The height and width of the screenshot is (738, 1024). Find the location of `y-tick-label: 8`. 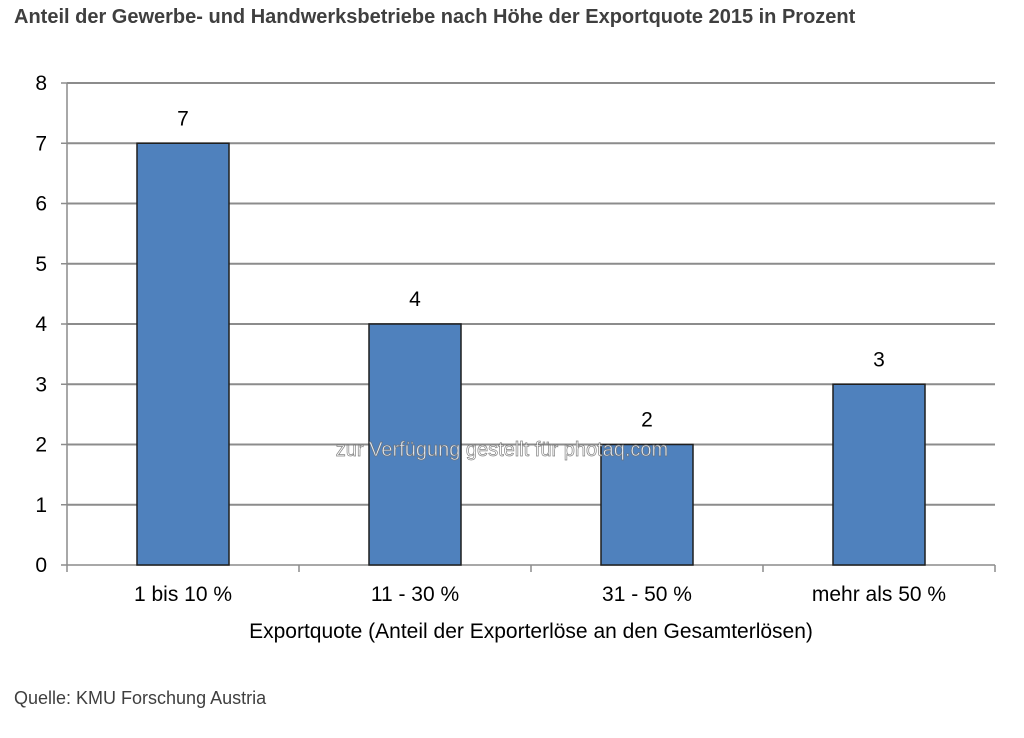

y-tick-label: 8 is located at coordinates (41, 83).